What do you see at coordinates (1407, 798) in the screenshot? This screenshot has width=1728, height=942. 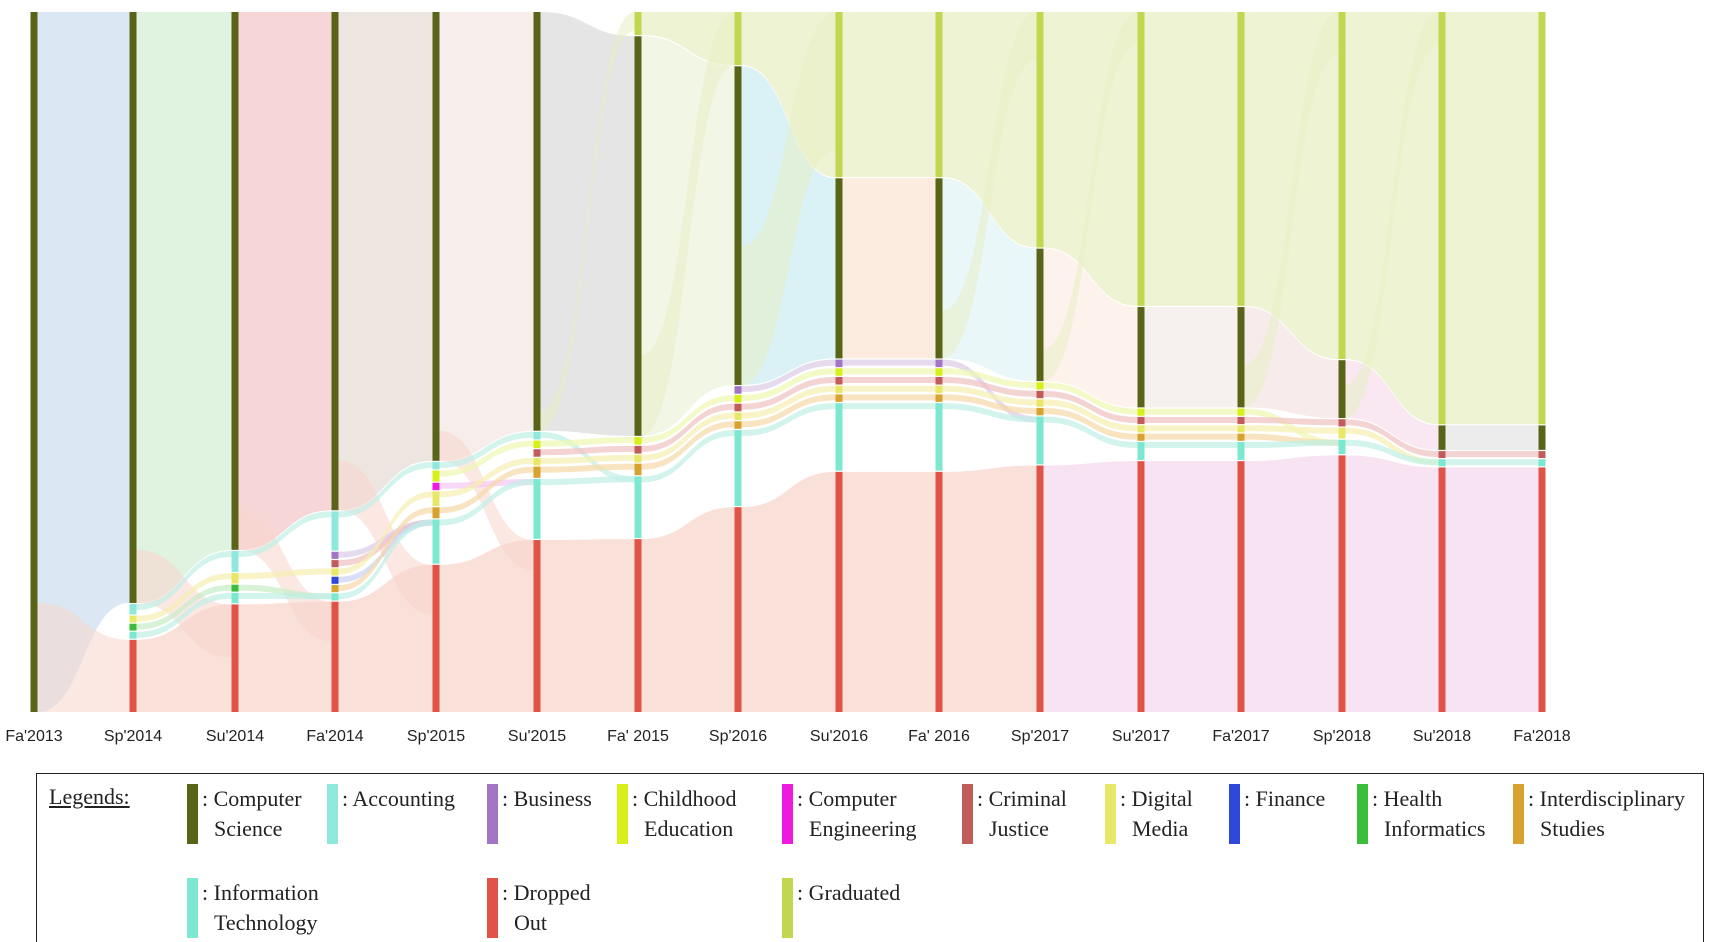 I see `legend-label-line: : Health` at bounding box center [1407, 798].